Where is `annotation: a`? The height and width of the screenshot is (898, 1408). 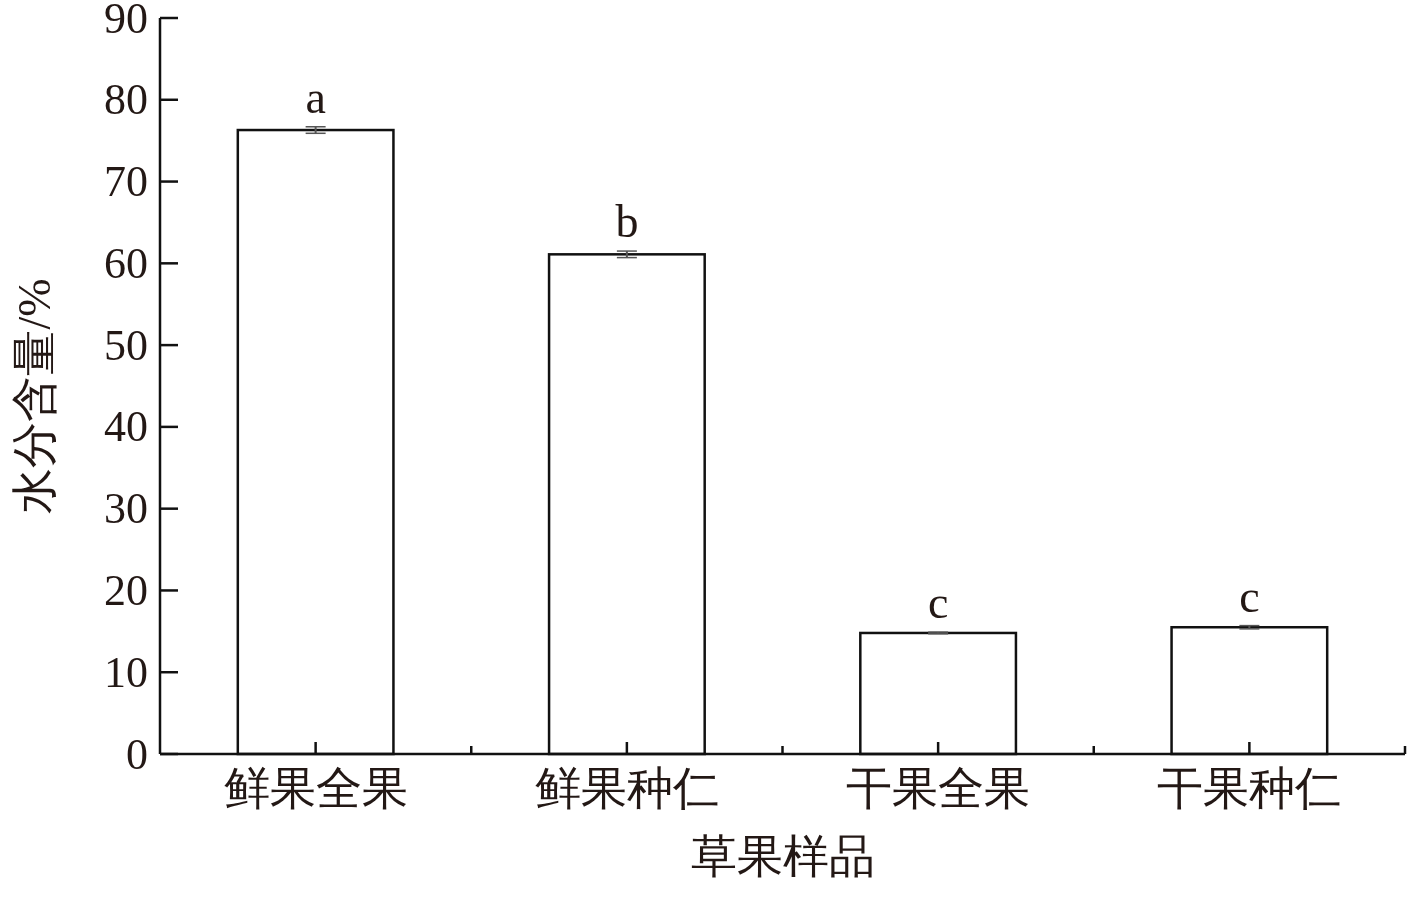
annotation: a is located at coordinates (315, 97).